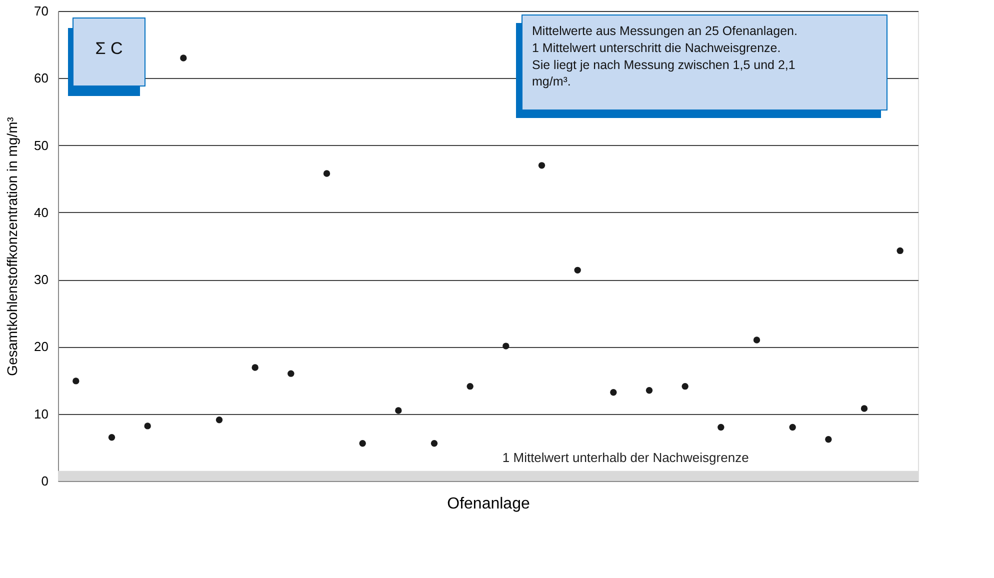  Describe the element at coordinates (12, 246) in the screenshot. I see `y-axis-title: Gesamtkohlenstoffkonzentration in mg/m³` at that location.